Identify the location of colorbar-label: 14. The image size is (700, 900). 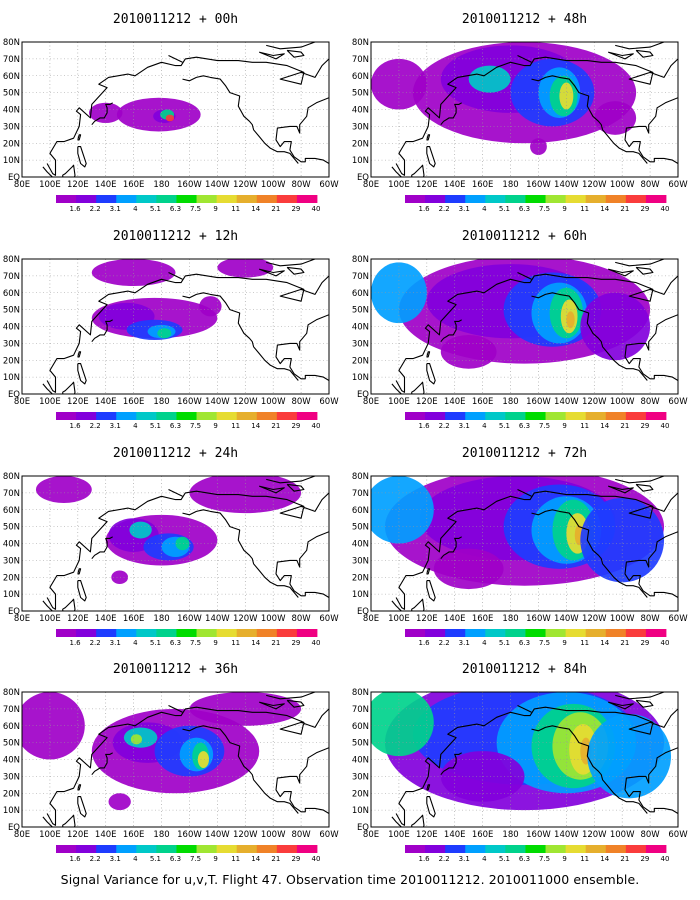
(604, 859).